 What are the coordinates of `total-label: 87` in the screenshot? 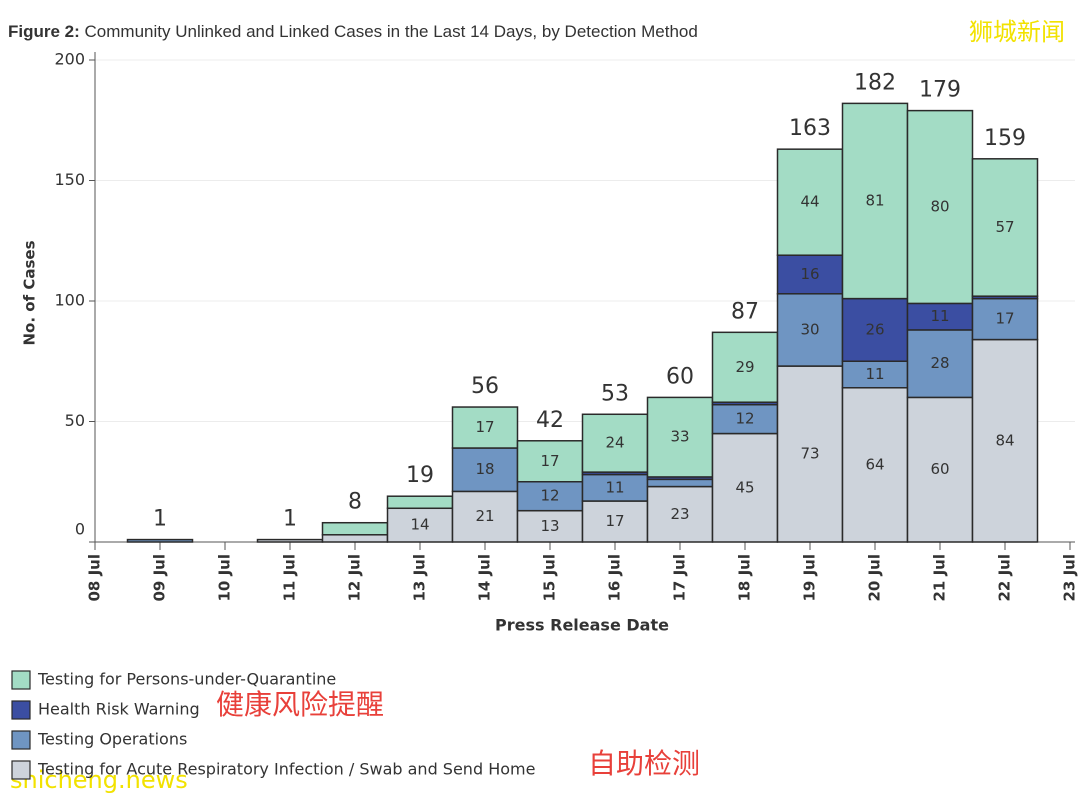 It's located at (745, 311).